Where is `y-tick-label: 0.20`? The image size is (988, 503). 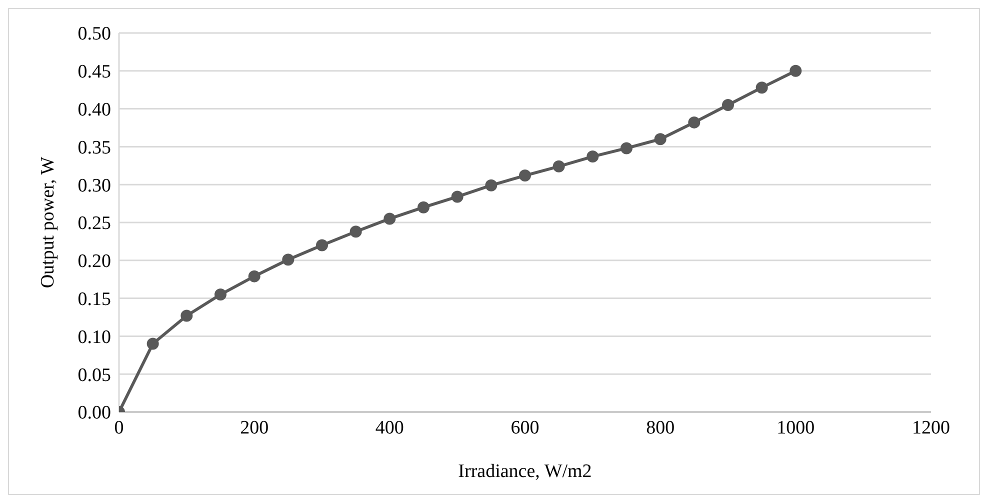
y-tick-label: 0.20 is located at coordinates (94, 261).